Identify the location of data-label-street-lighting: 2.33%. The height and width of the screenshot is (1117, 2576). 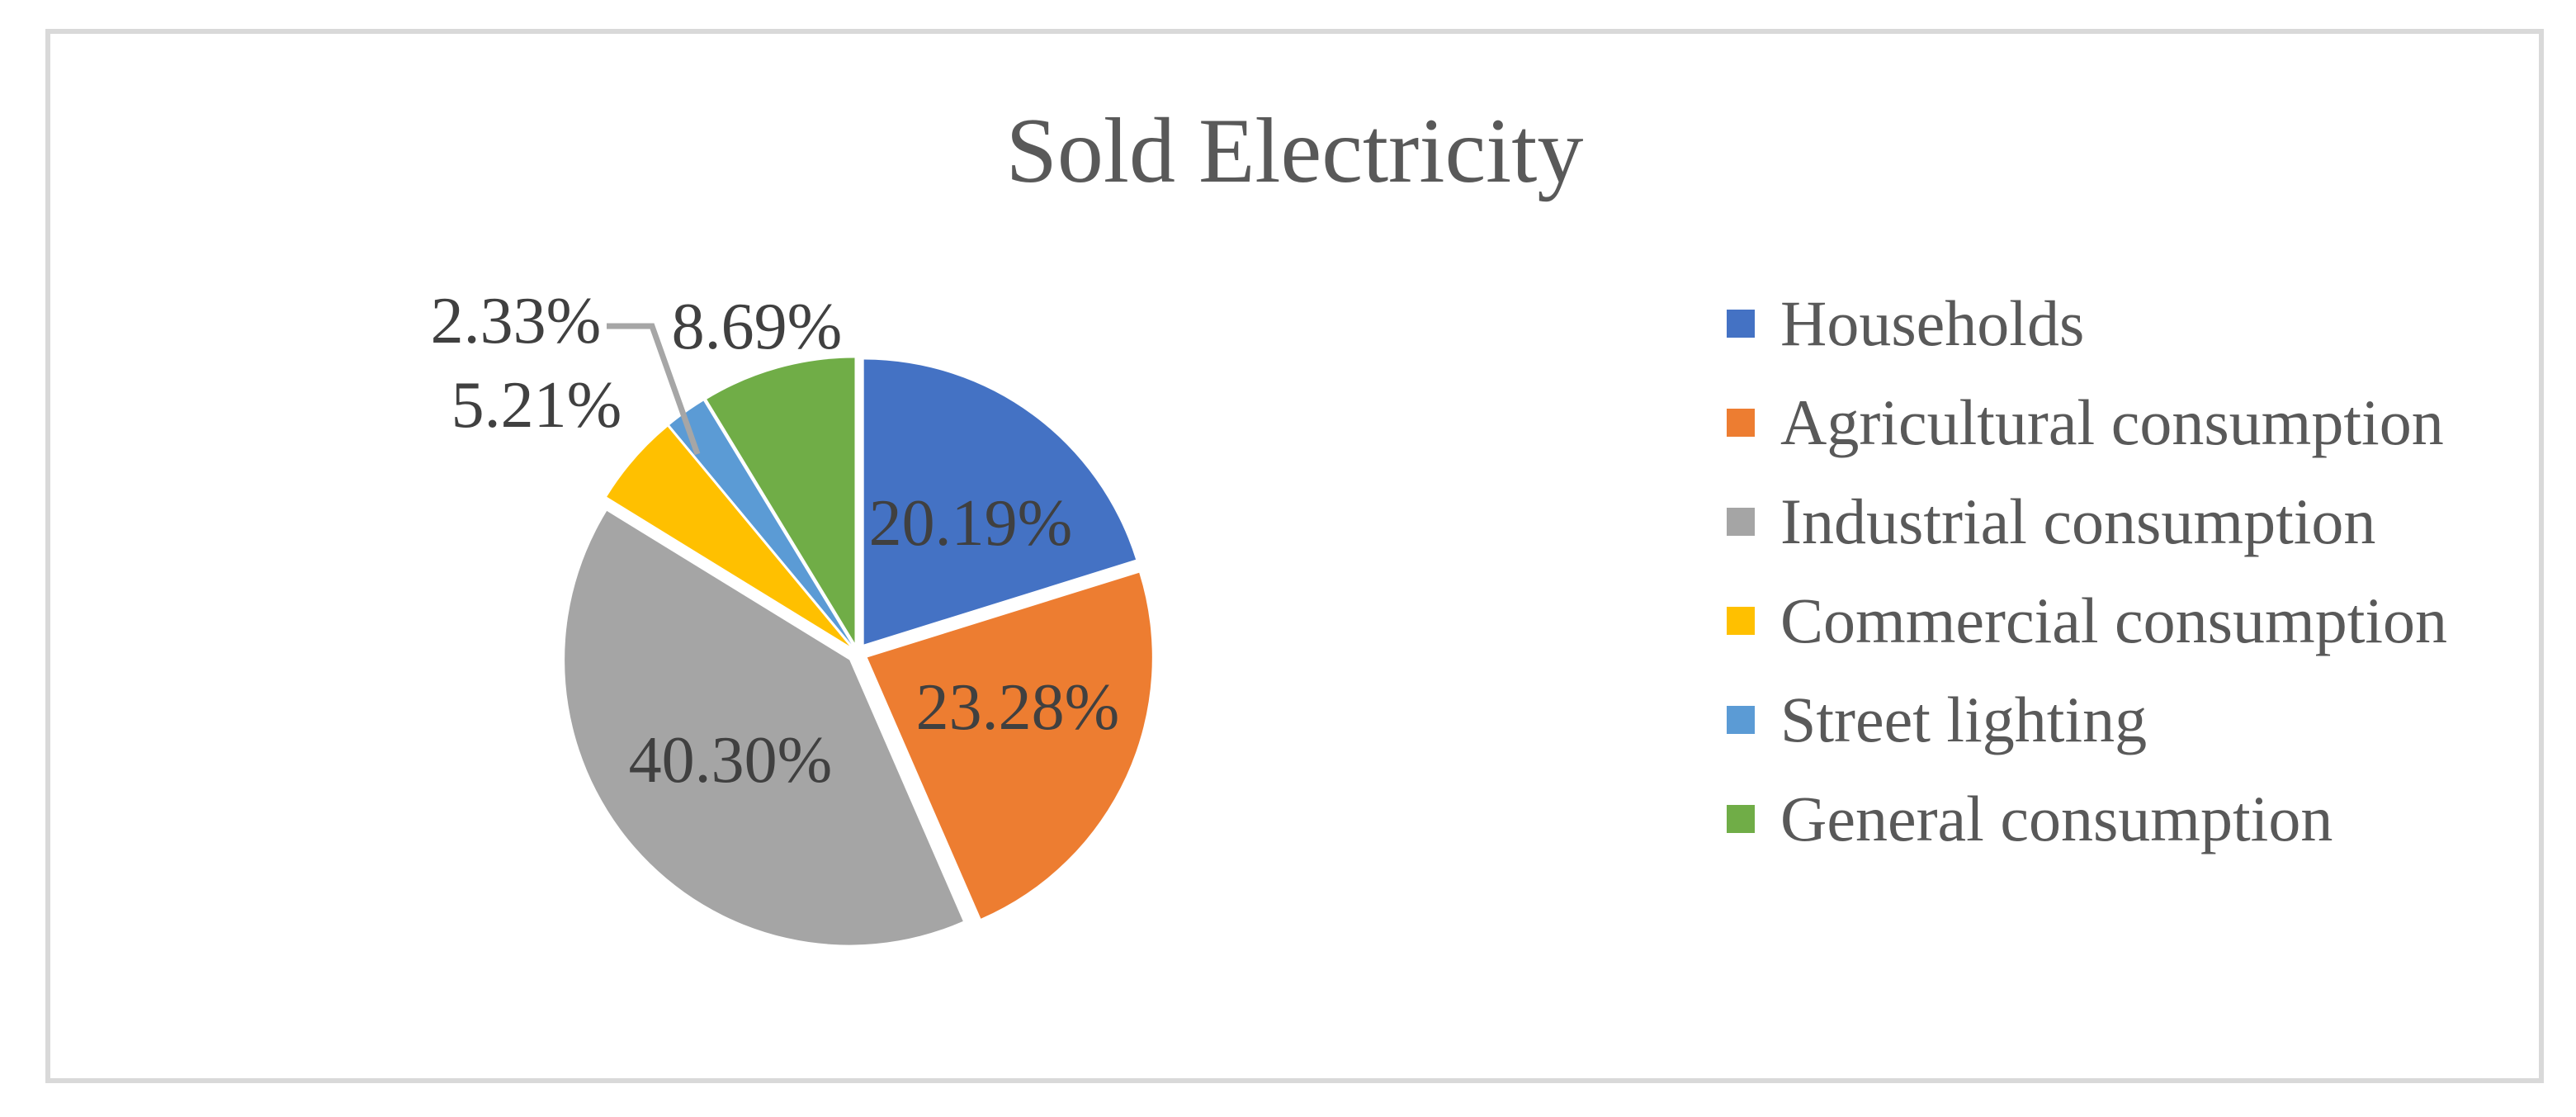
(516, 321).